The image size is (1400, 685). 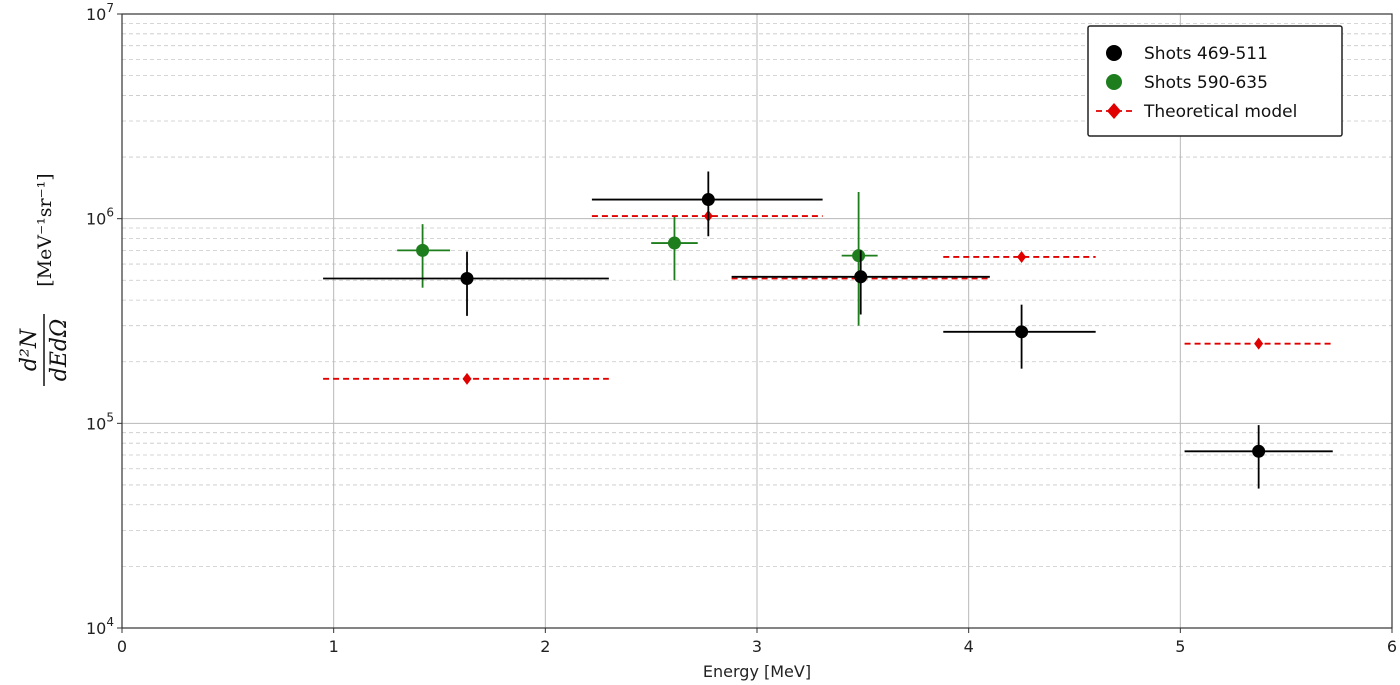 I want to click on y-tick-label: 10⁷, so click(x=100, y=12).